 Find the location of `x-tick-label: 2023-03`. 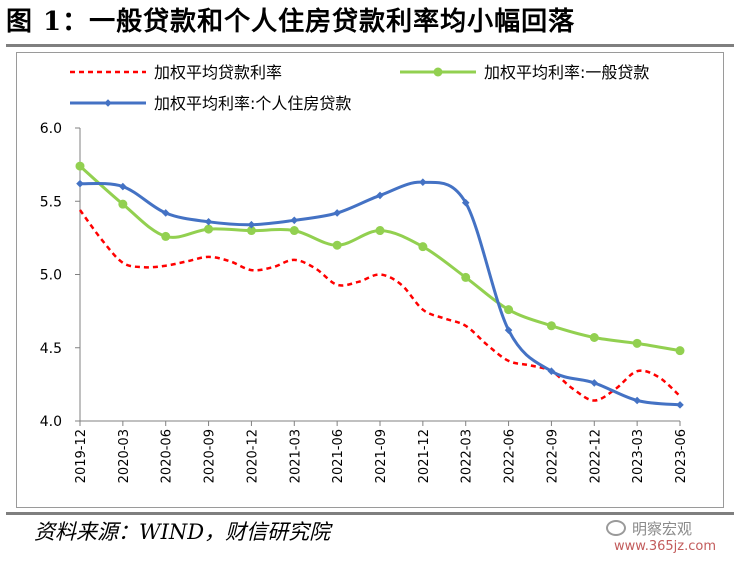

x-tick-label: 2023-03 is located at coordinates (638, 456).